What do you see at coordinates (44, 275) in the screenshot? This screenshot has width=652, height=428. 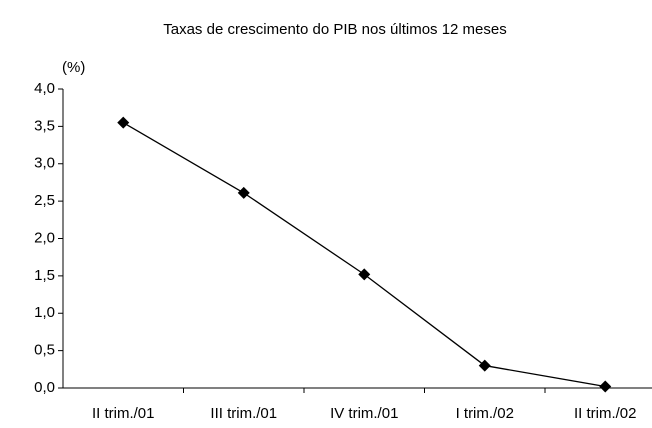 I see `y-tick-label: 1,5` at bounding box center [44, 275].